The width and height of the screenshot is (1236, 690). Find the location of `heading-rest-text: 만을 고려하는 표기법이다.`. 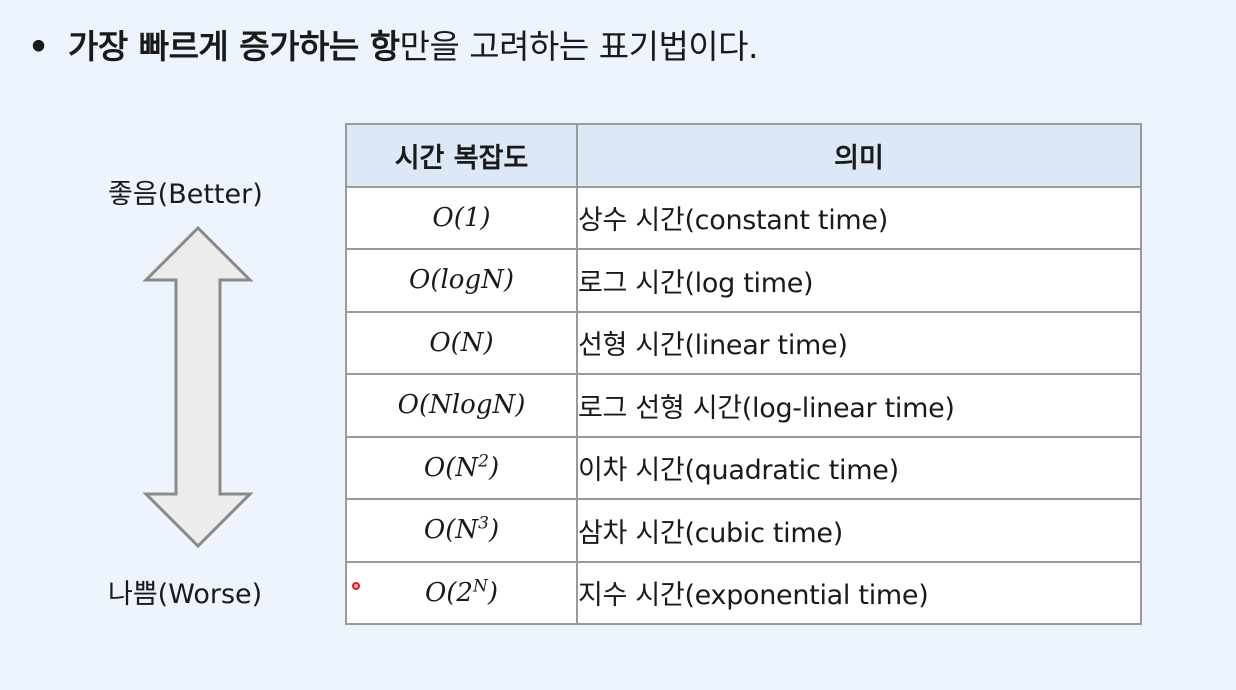

heading-rest-text: 만을 고려하는 표기법이다. is located at coordinates (579, 46).